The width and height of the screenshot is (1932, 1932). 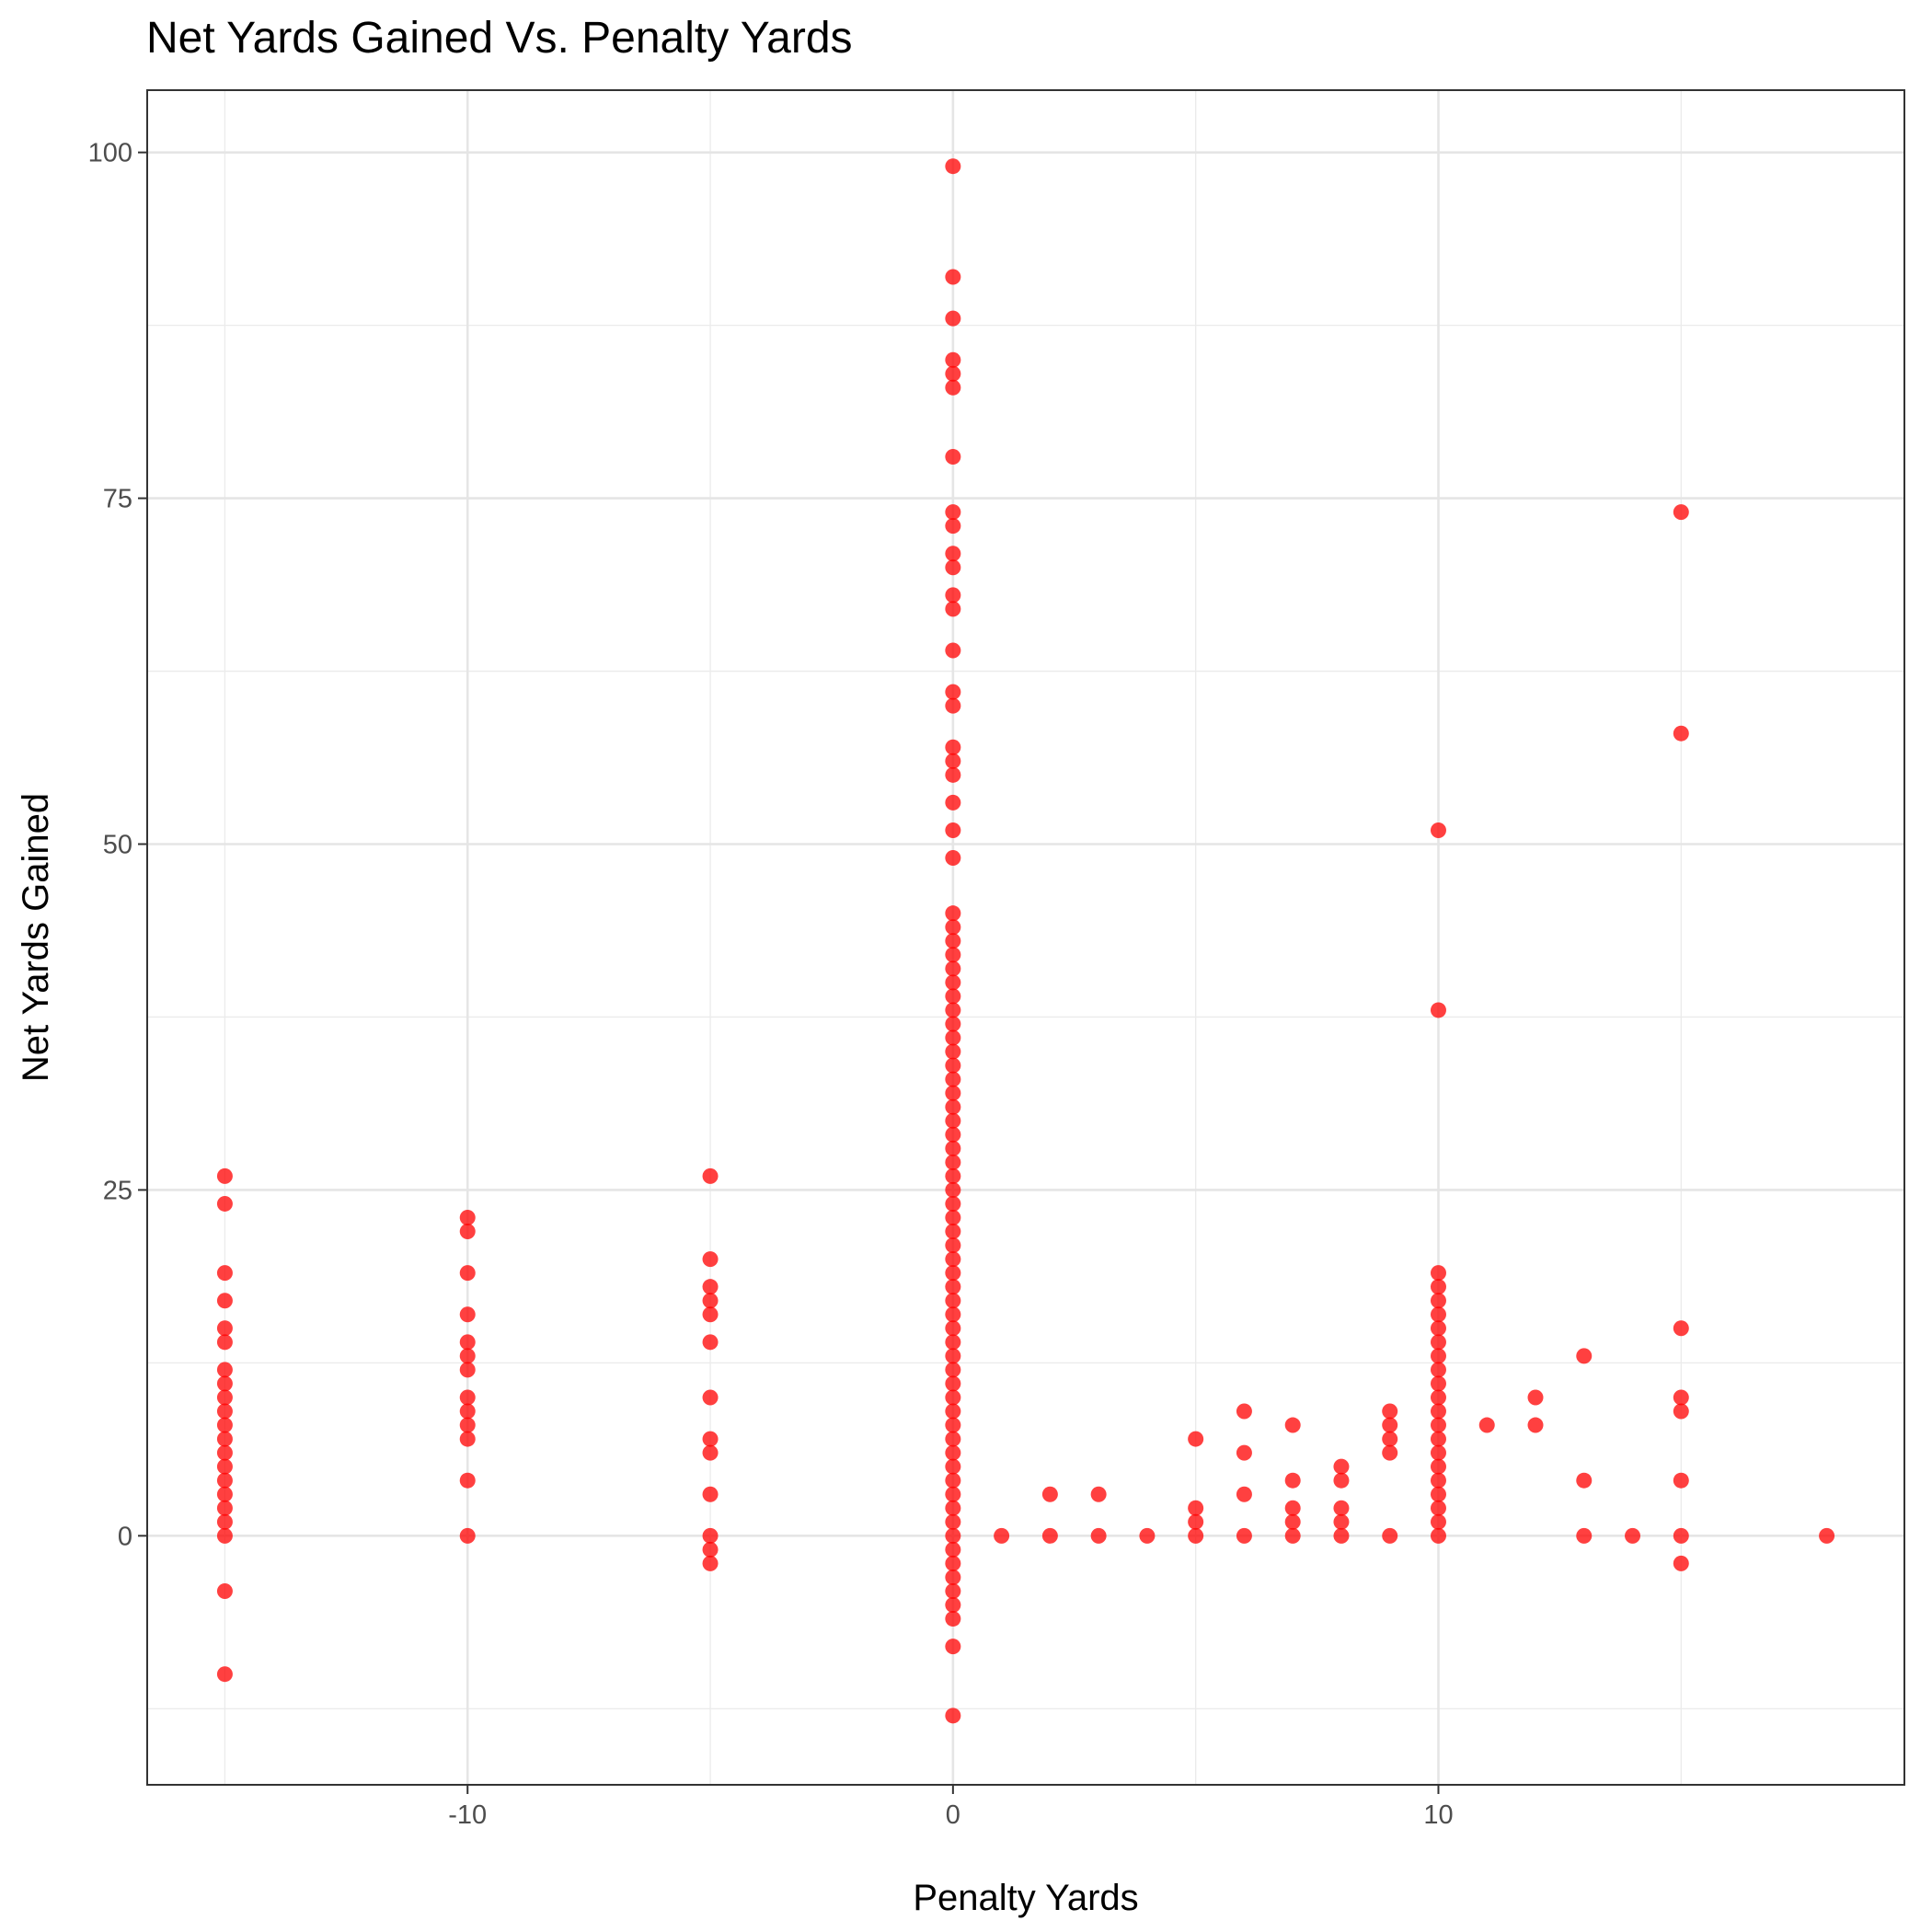 I want to click on y-axis: 0 25 50 75 100, so click(x=117, y=845).